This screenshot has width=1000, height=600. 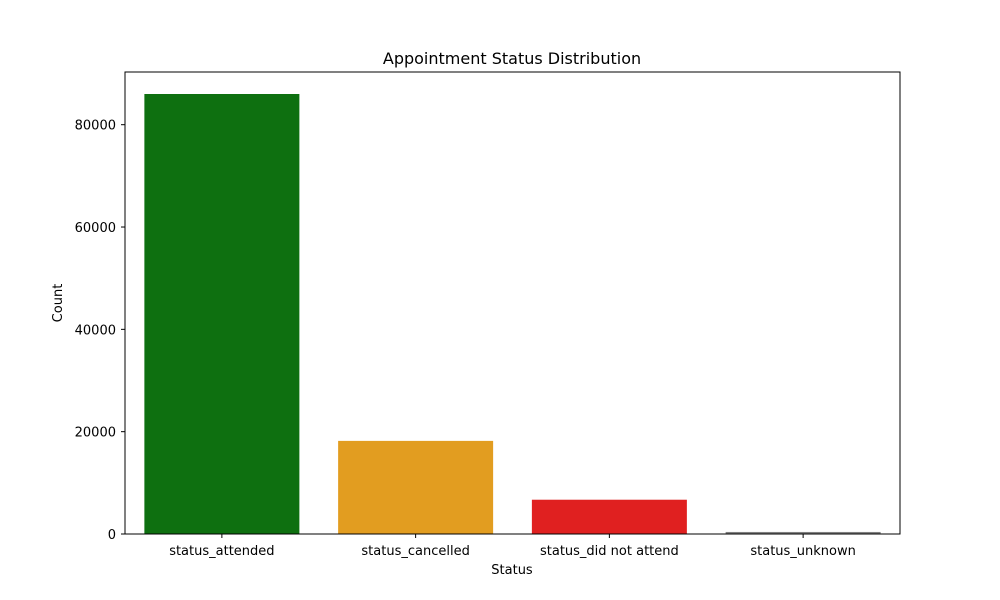 What do you see at coordinates (415, 551) in the screenshot?
I see `x-tick-label: status_cancelled` at bounding box center [415, 551].